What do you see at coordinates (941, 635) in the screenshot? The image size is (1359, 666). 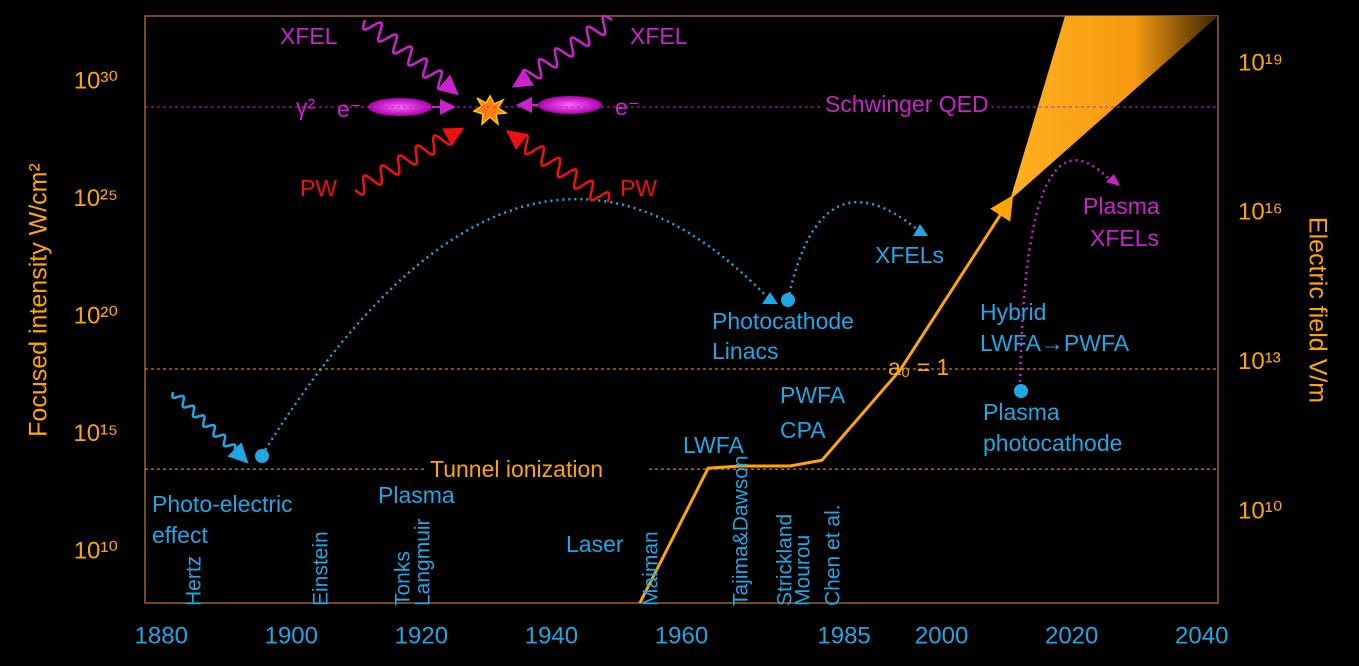 I see `x-tick-label: 2000` at bounding box center [941, 635].